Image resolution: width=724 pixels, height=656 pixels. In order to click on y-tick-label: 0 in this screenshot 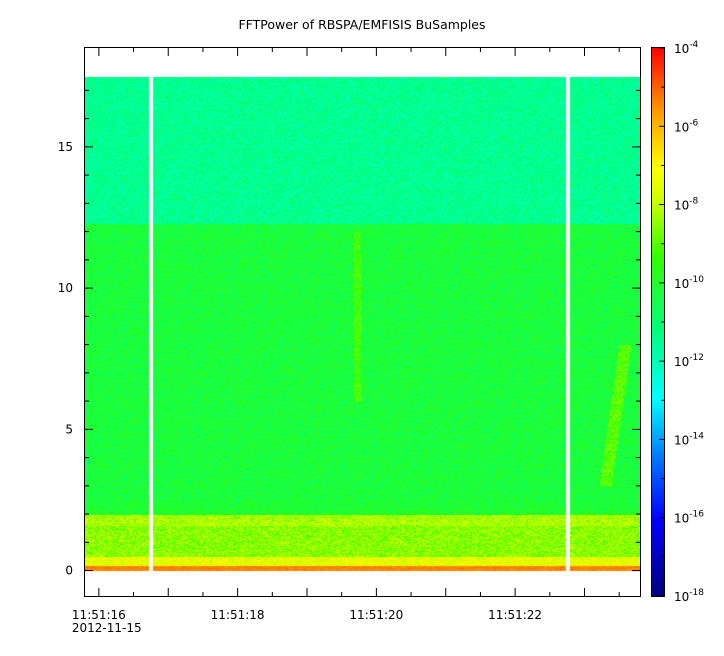, I will do `click(69, 571)`.